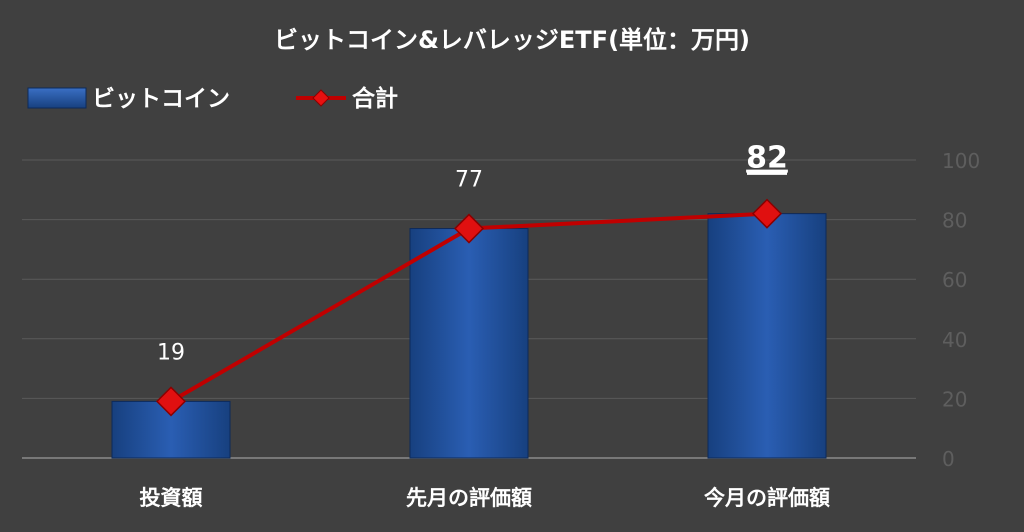 The height and width of the screenshot is (532, 1024). I want to click on chart-title: ビットコイン&レバレッジETF(単位：万円), so click(512, 40).